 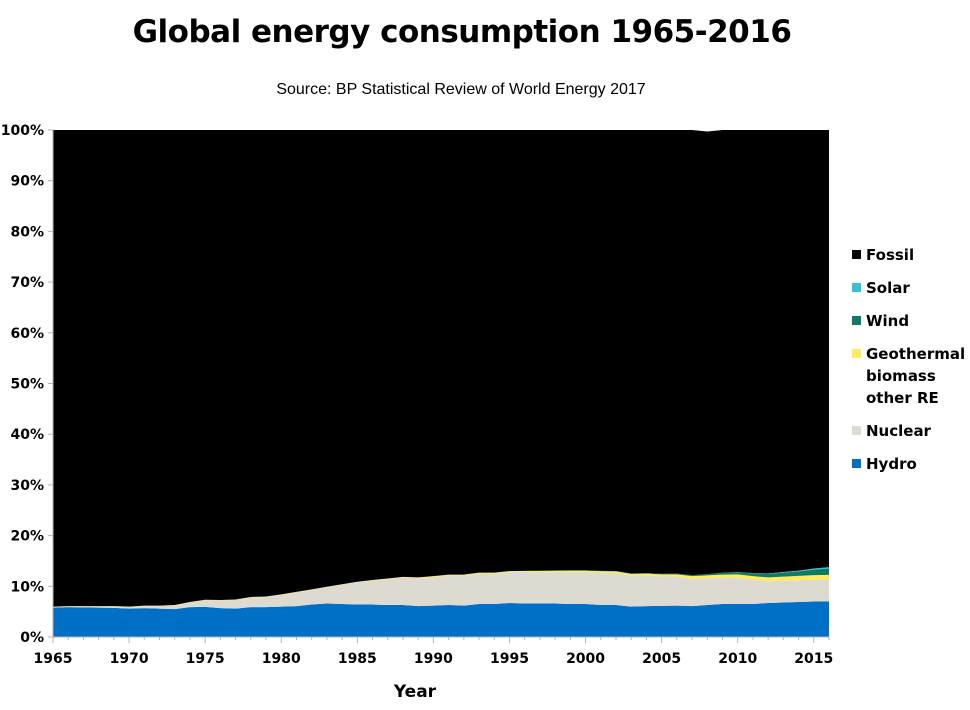 What do you see at coordinates (22, 131) in the screenshot?
I see `y-tick-label: 100%` at bounding box center [22, 131].